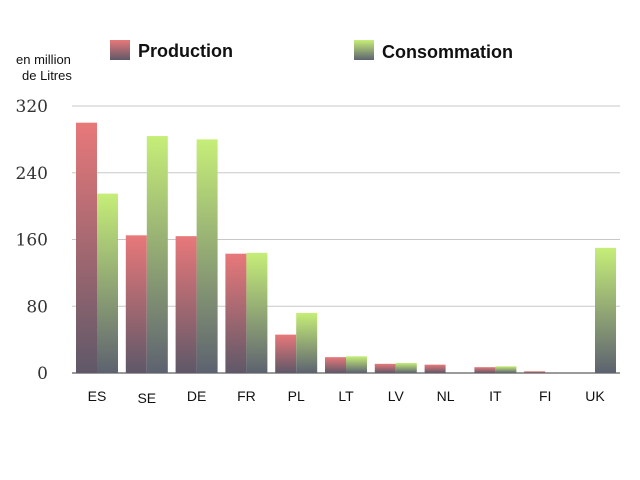 This screenshot has width=640, height=480. I want to click on bar-production-lt, so click(335, 365).